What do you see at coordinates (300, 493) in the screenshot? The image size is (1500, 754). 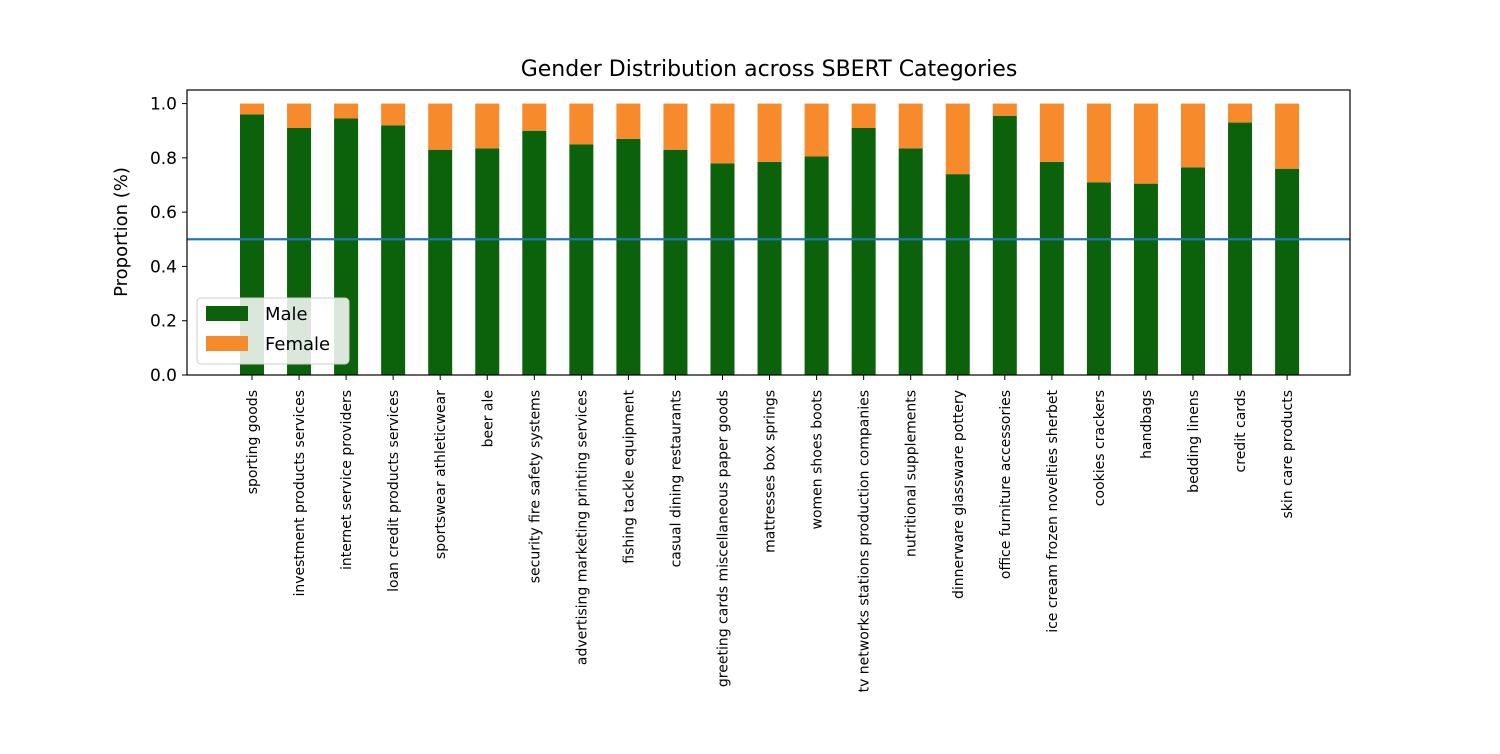 I see `x-tick-label: investment products services` at bounding box center [300, 493].